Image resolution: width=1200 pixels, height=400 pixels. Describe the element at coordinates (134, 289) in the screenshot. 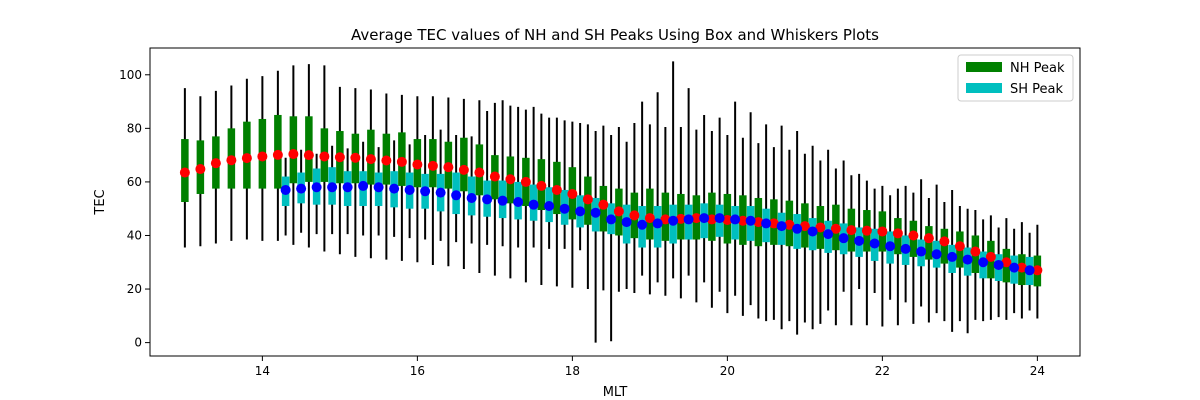

I see `y-tick-label: 20` at that location.